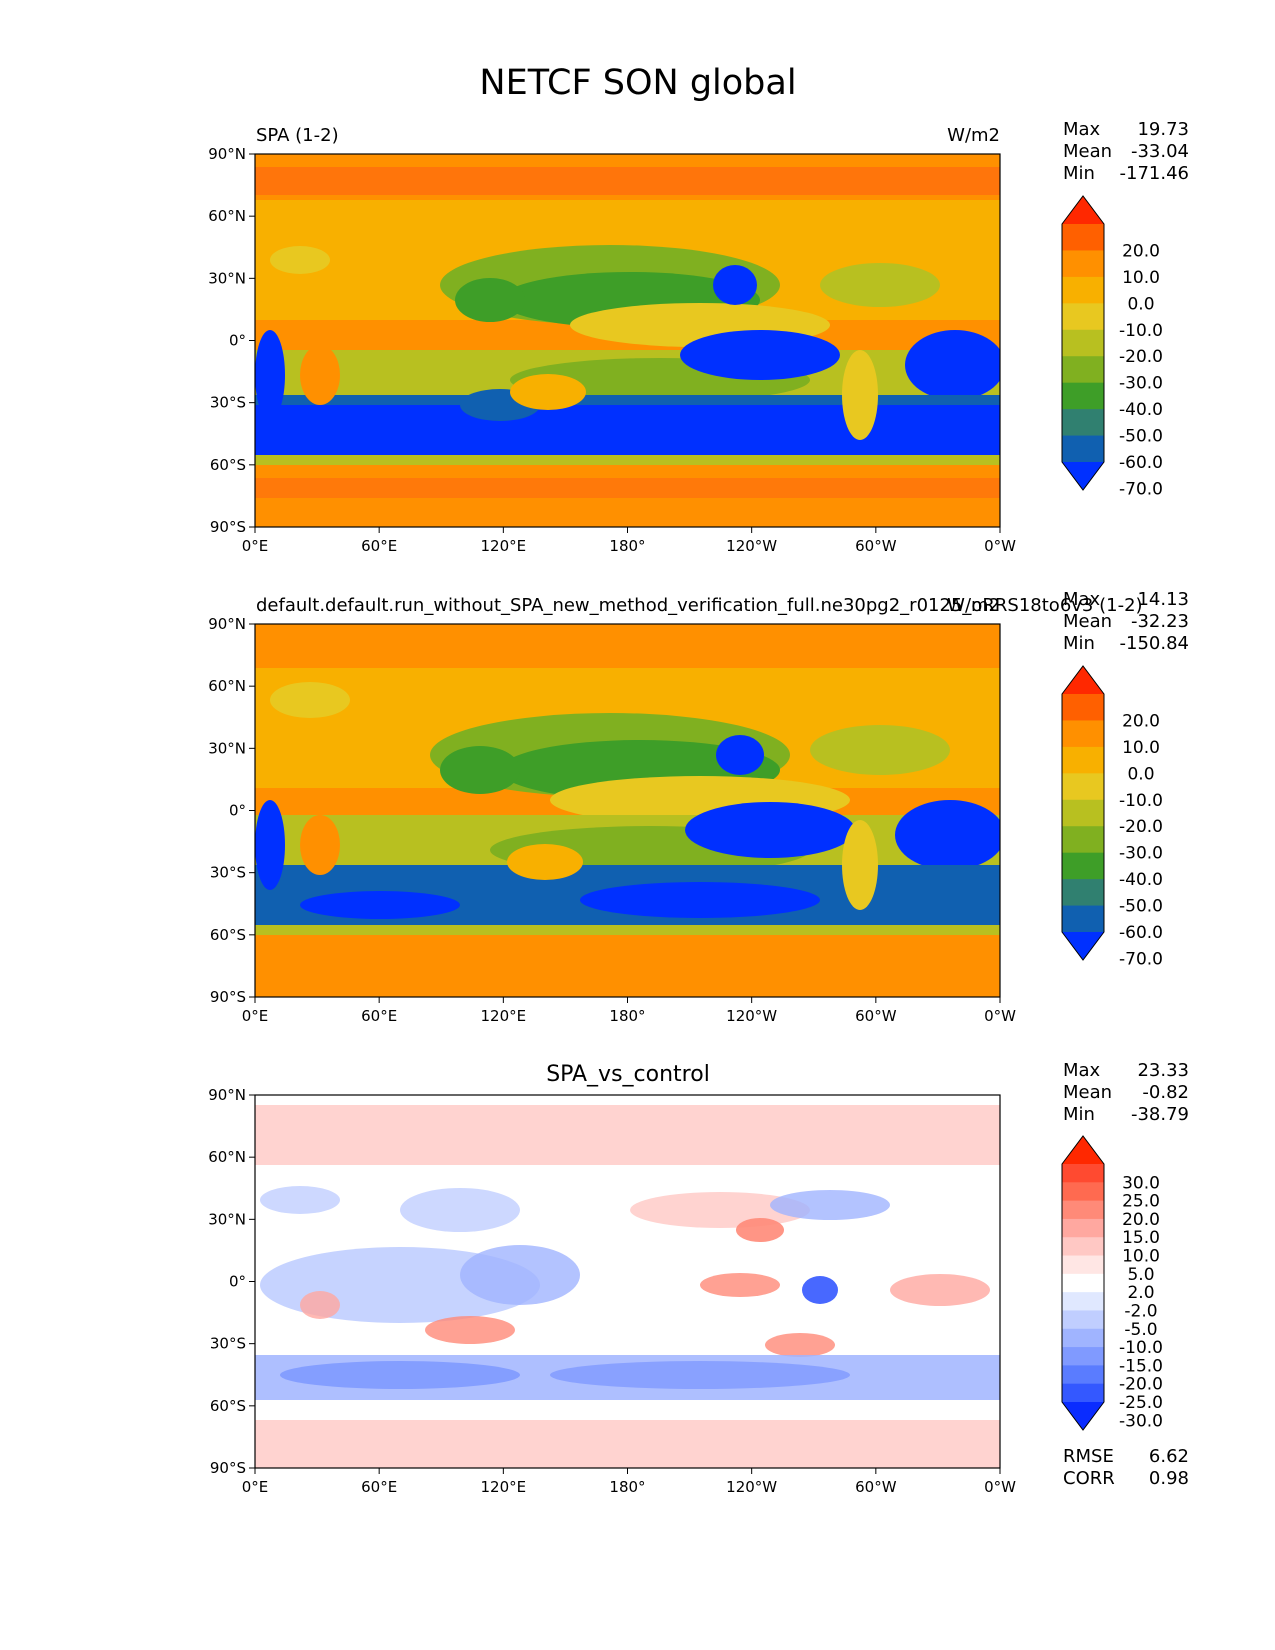  What do you see at coordinates (1160, 151) in the screenshot?
I see `panel-1-mean-value: -33.04` at bounding box center [1160, 151].